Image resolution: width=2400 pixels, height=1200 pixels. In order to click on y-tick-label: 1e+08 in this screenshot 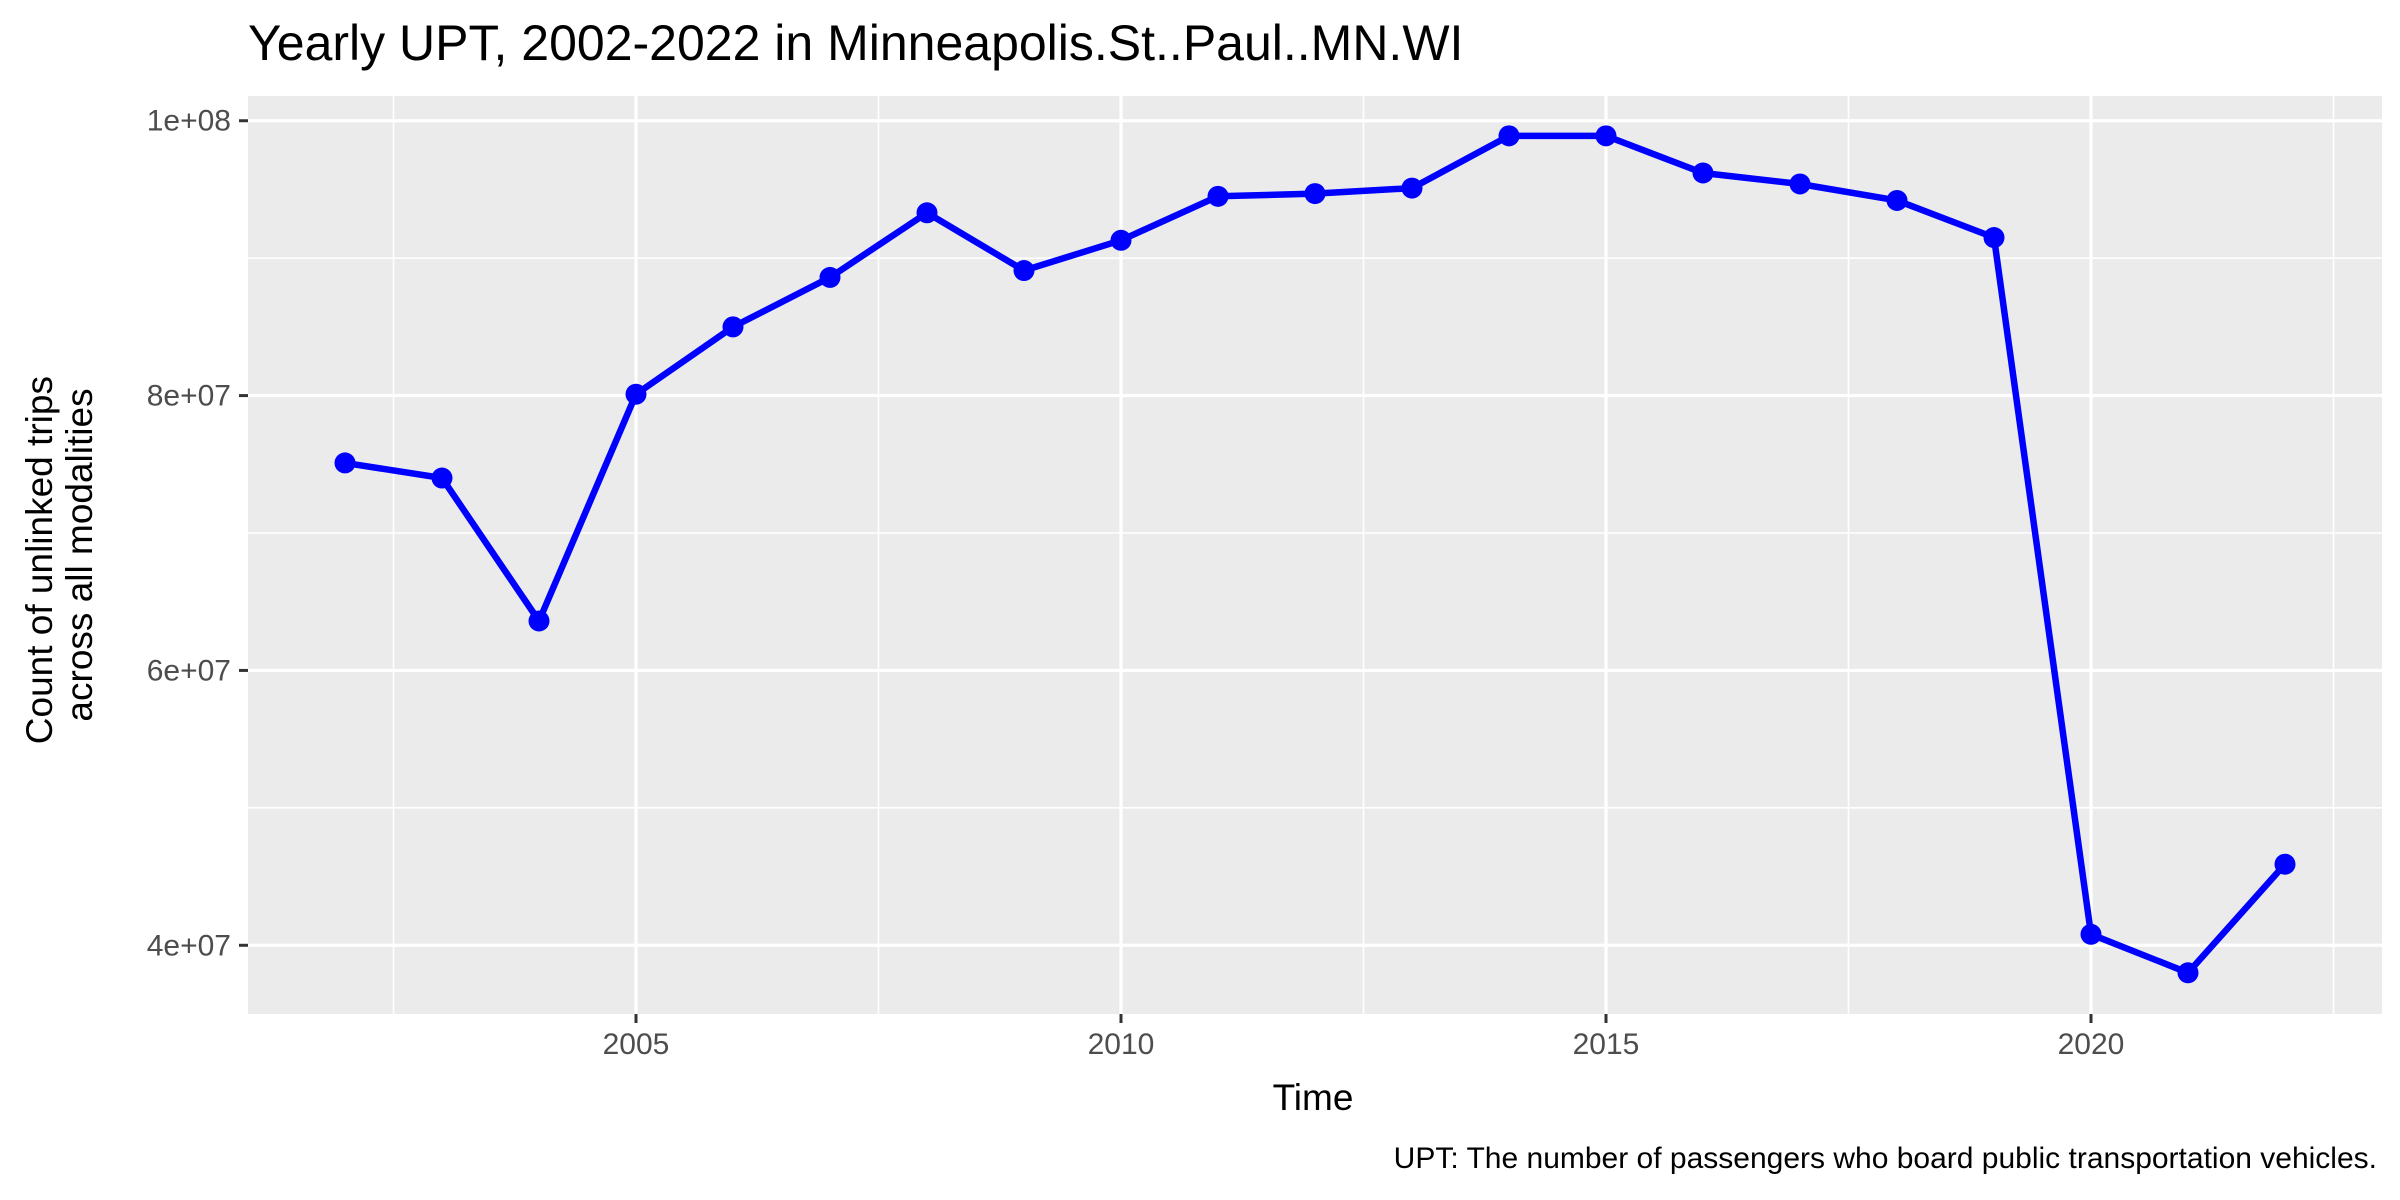, I will do `click(189, 121)`.